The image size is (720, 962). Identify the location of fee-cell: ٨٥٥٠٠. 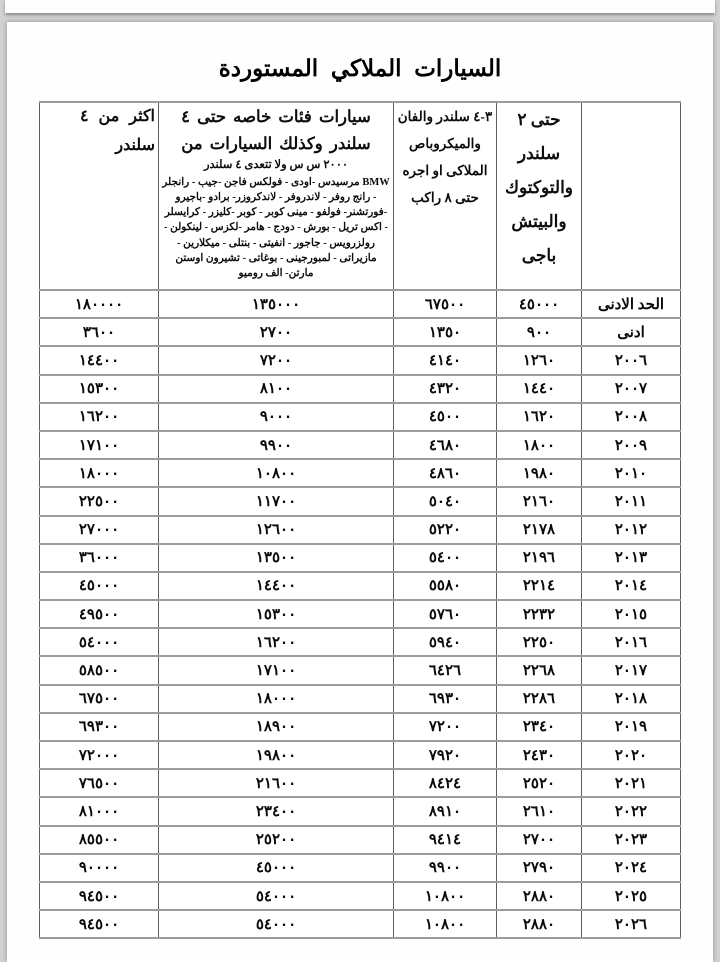
(99, 839).